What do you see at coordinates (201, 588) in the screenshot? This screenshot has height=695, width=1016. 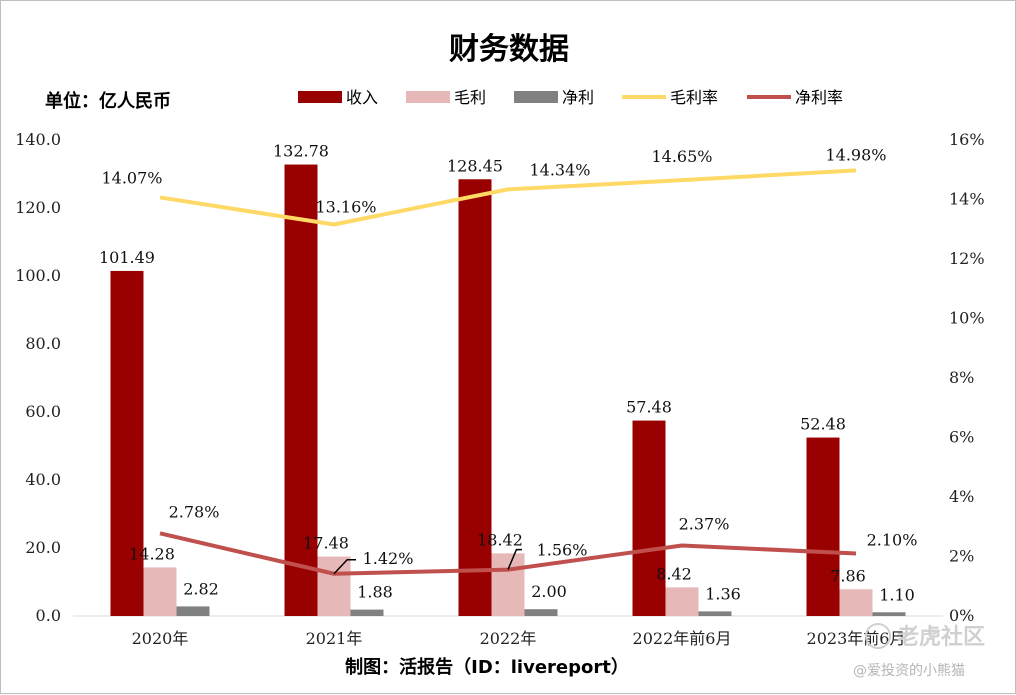 I see `bar-label-净利: 2.82` at bounding box center [201, 588].